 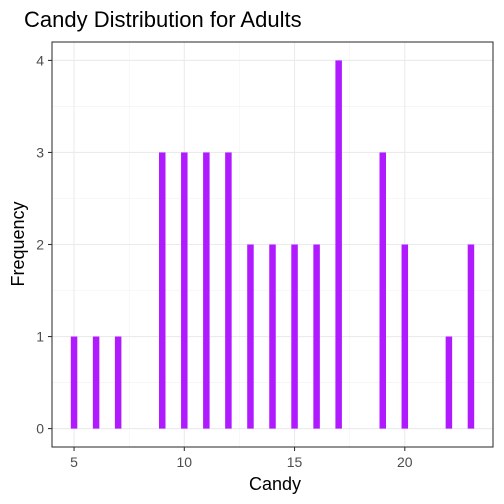 What do you see at coordinates (163, 19) in the screenshot?
I see `chart-title: Candy Distribution for Adults` at bounding box center [163, 19].